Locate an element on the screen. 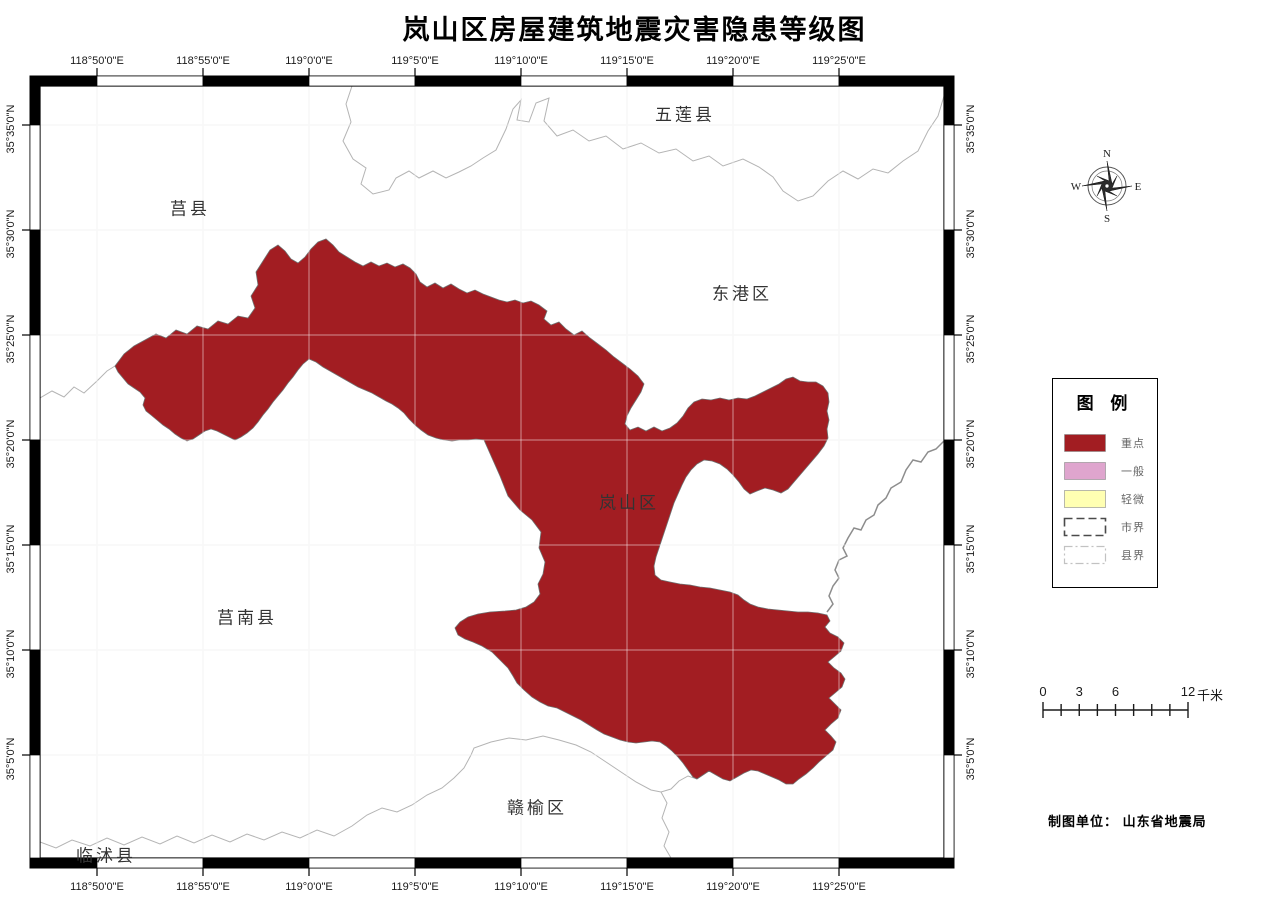 This screenshot has height=898, width=1269. legend-item-3: 轻微 is located at coordinates (1104, 499).